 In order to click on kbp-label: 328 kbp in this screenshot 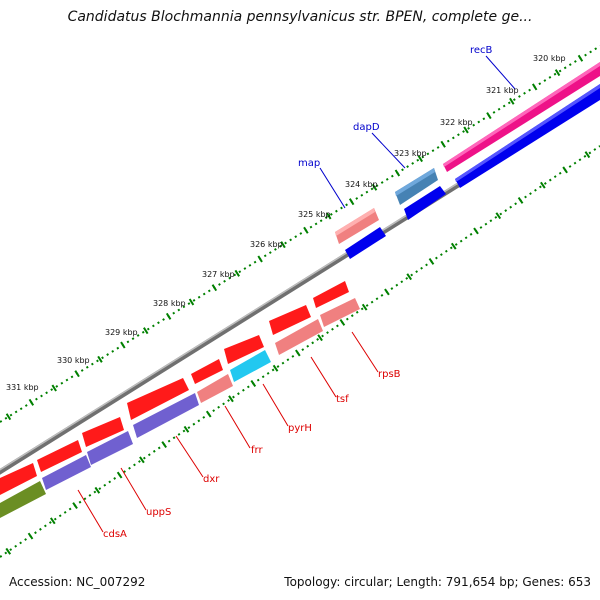, I will do `click(169, 303)`.